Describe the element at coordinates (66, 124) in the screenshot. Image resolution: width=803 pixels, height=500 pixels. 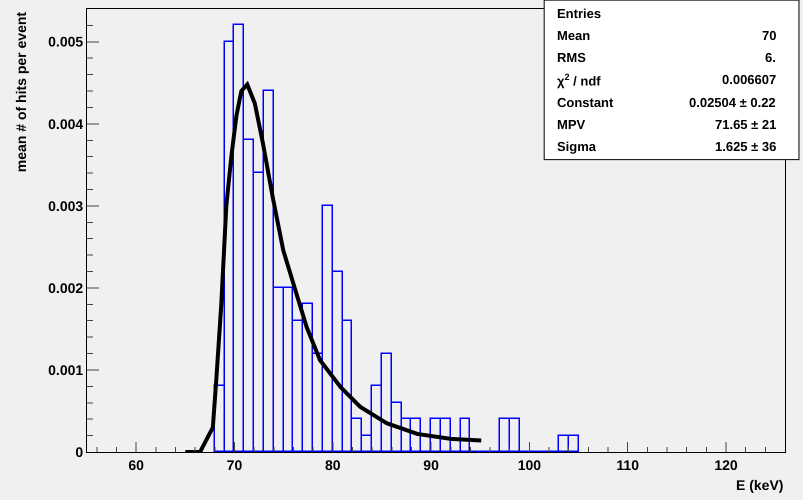
I see `y-tick-label: 0.004` at that location.